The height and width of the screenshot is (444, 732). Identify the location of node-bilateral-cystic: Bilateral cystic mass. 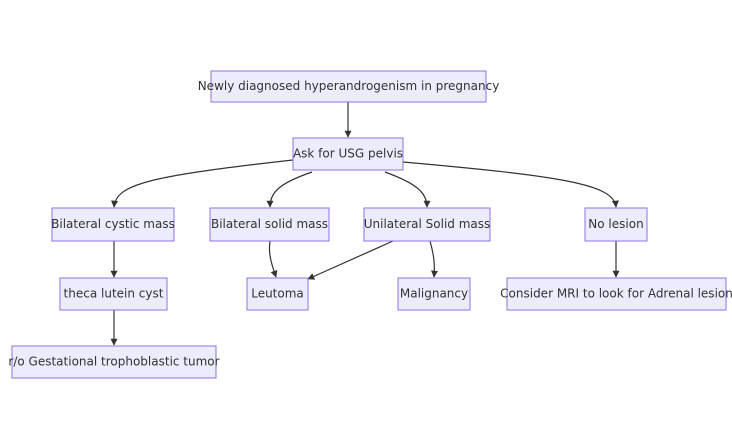
(113, 224).